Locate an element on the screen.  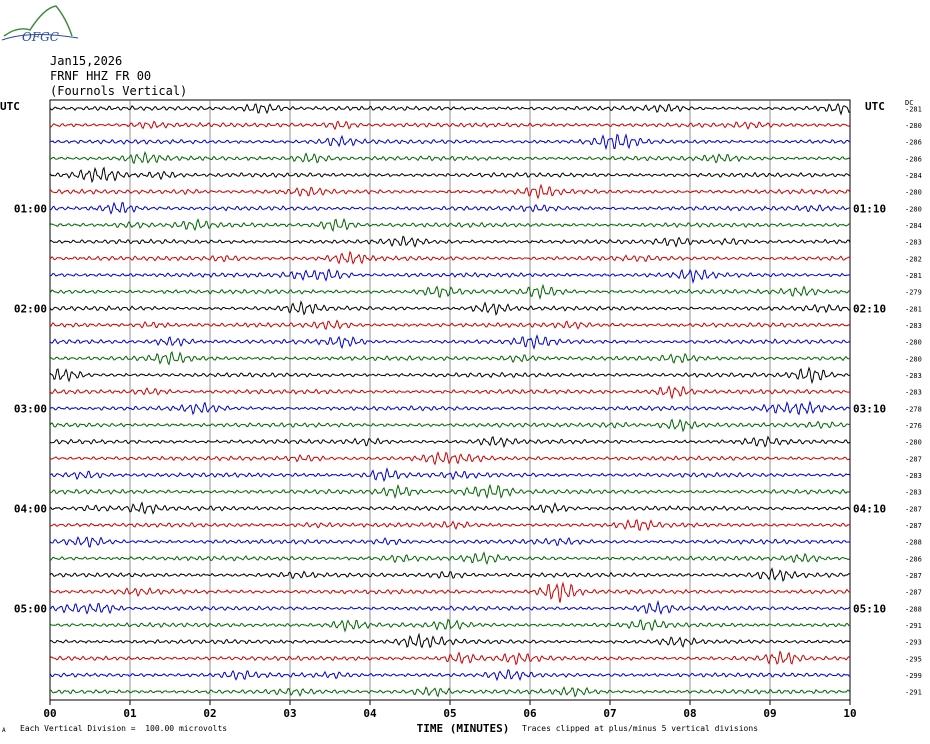
dc-offset-label: -293 is located at coordinates (913, 643).